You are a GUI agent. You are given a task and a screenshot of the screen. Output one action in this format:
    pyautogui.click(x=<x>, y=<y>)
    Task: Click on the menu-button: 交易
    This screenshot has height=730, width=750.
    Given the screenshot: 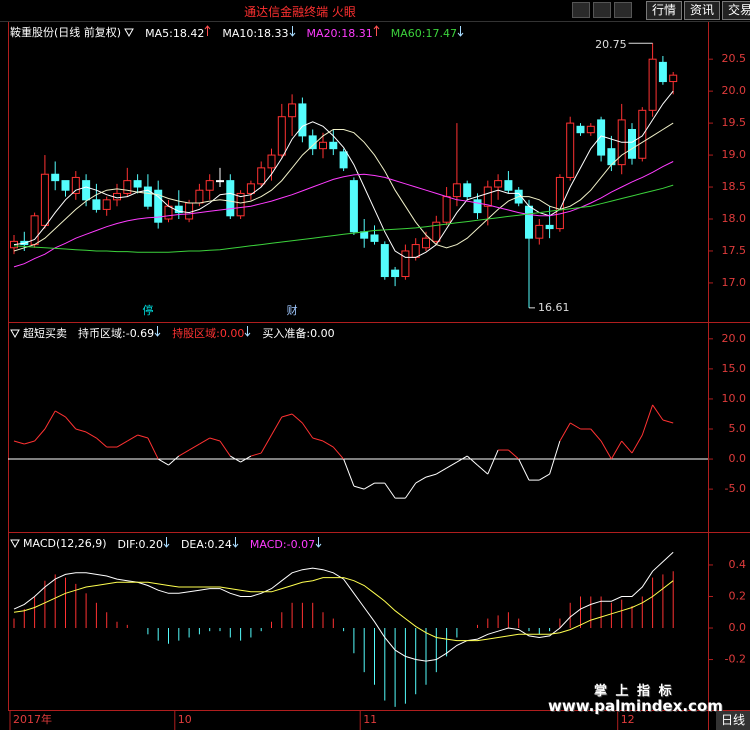 What is the action you would take?
    pyautogui.click(x=735, y=10)
    